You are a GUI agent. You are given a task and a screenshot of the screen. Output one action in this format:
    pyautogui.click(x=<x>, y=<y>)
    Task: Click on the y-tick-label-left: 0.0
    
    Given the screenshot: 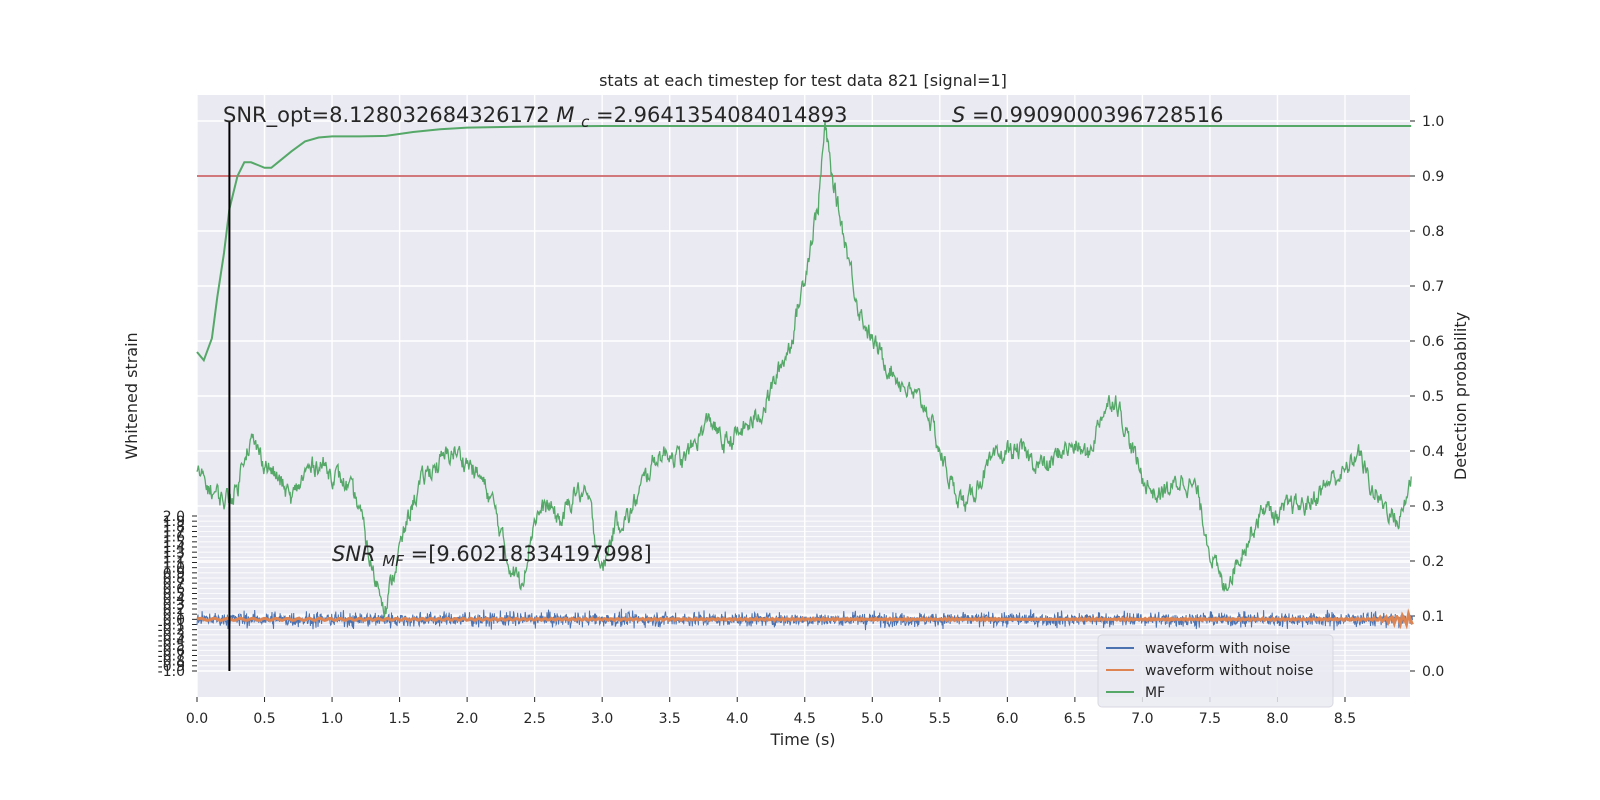 What is the action you would take?
    pyautogui.click(x=174, y=620)
    